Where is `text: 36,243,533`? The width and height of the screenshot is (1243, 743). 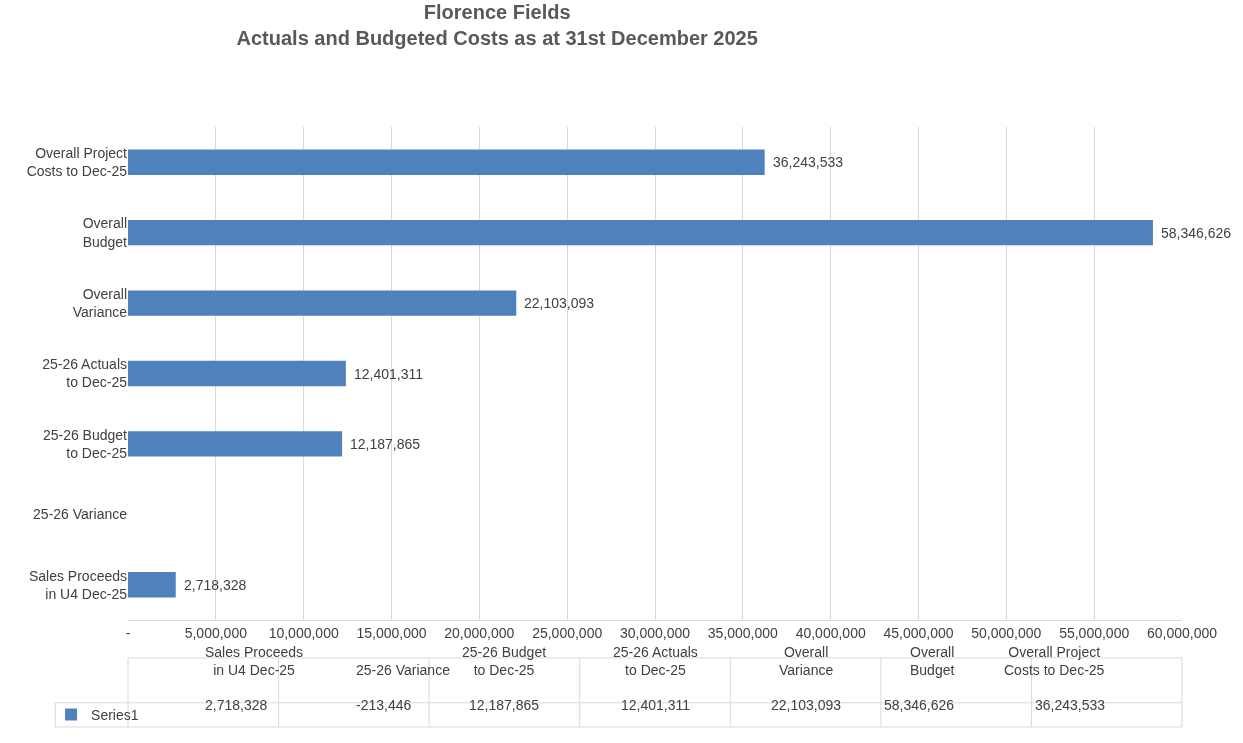 text: 36,243,533 is located at coordinates (1070, 705).